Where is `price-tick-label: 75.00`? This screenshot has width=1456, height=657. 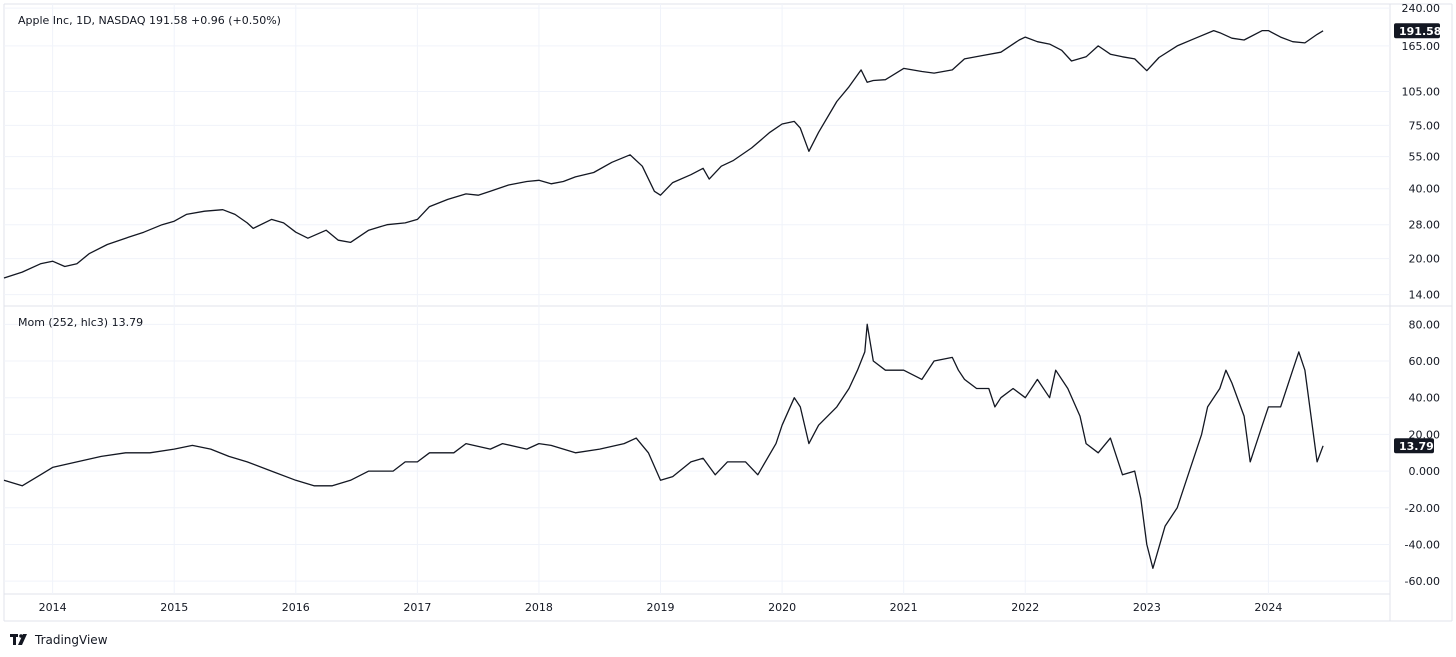 price-tick-label: 75.00 is located at coordinates (1425, 125).